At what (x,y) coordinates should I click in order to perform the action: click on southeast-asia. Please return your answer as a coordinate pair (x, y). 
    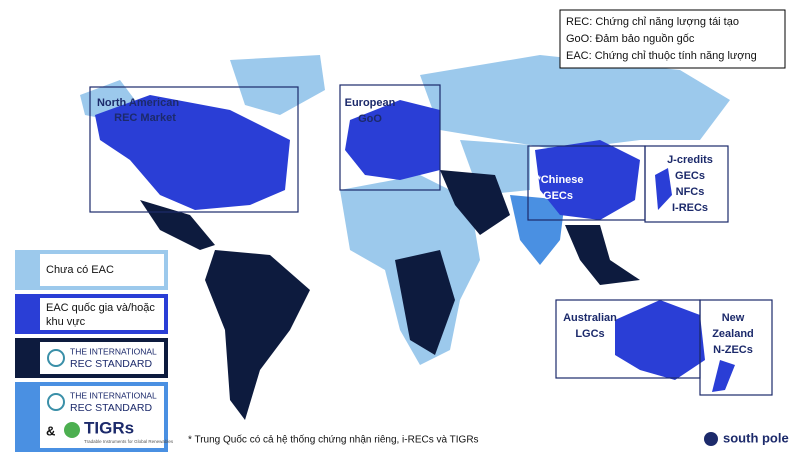
    Looking at the image, I should click on (602, 255).